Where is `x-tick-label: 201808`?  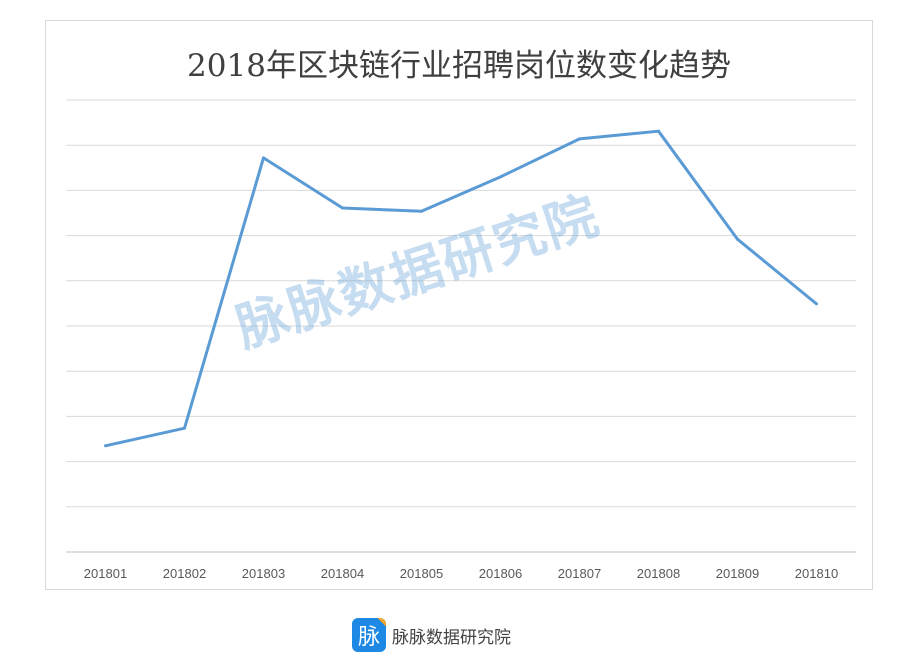 x-tick-label: 201808 is located at coordinates (658, 573).